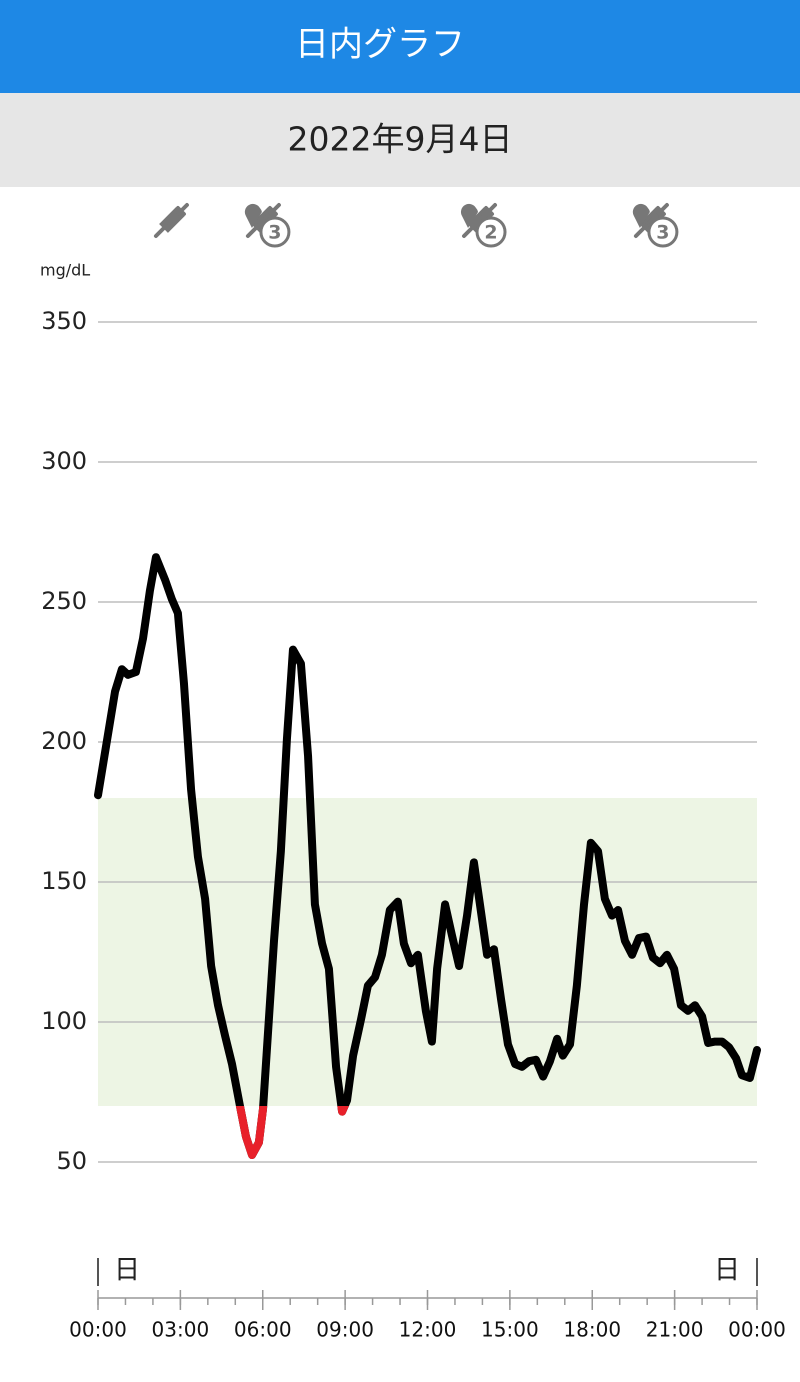 This screenshot has width=800, height=1382. I want to click on badge-number: 2, so click(490, 233).